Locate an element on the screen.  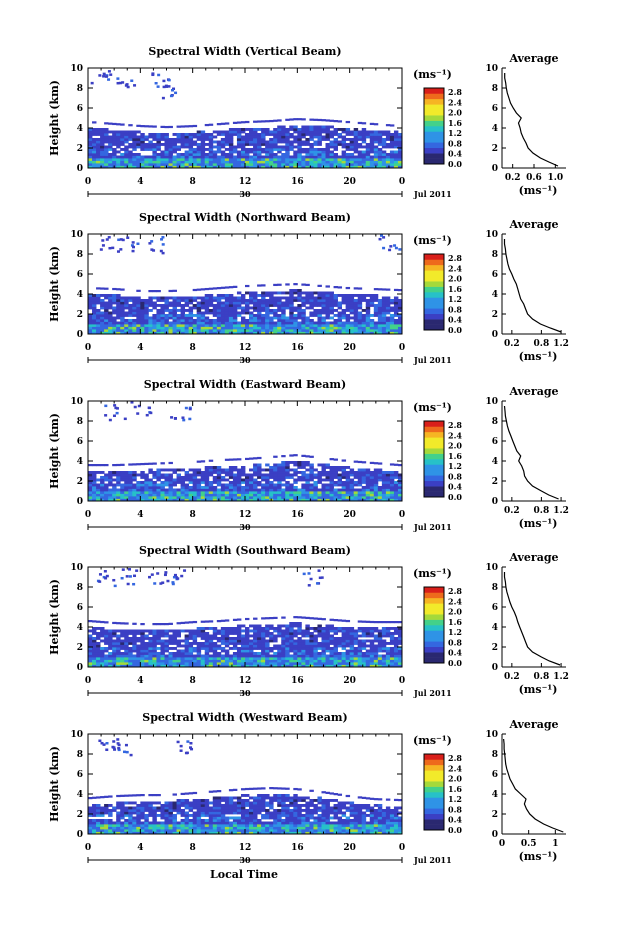
colorbar-unit: (ms⁻¹) is located at coordinates (432, 407).